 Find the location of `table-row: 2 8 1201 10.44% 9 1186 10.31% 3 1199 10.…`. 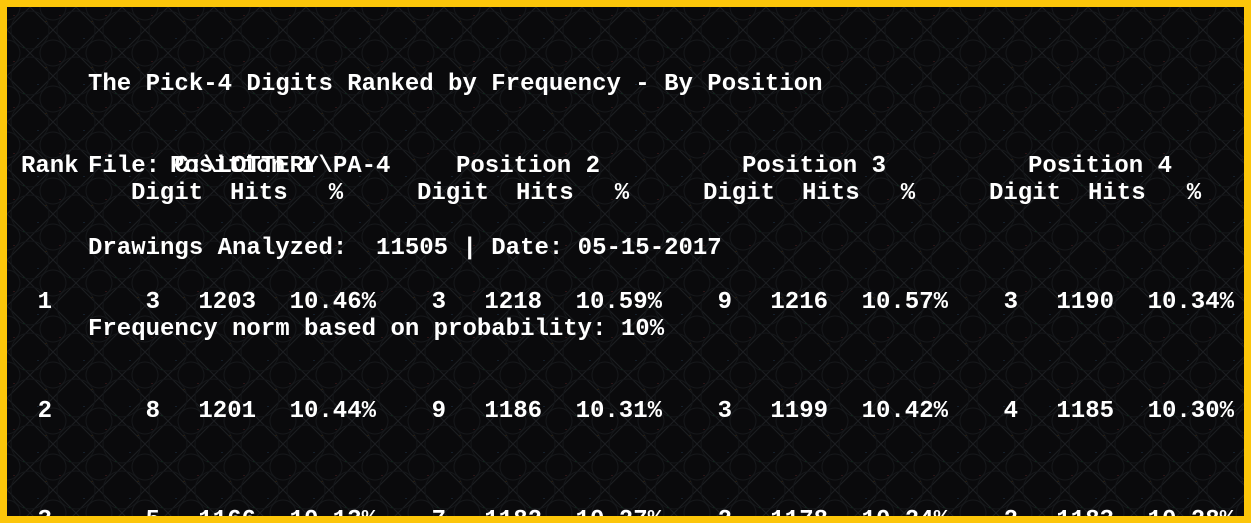

table-row: 2 8 1201 10.44% 9 1186 10.31% 3 1199 10.… is located at coordinates (625, 411).